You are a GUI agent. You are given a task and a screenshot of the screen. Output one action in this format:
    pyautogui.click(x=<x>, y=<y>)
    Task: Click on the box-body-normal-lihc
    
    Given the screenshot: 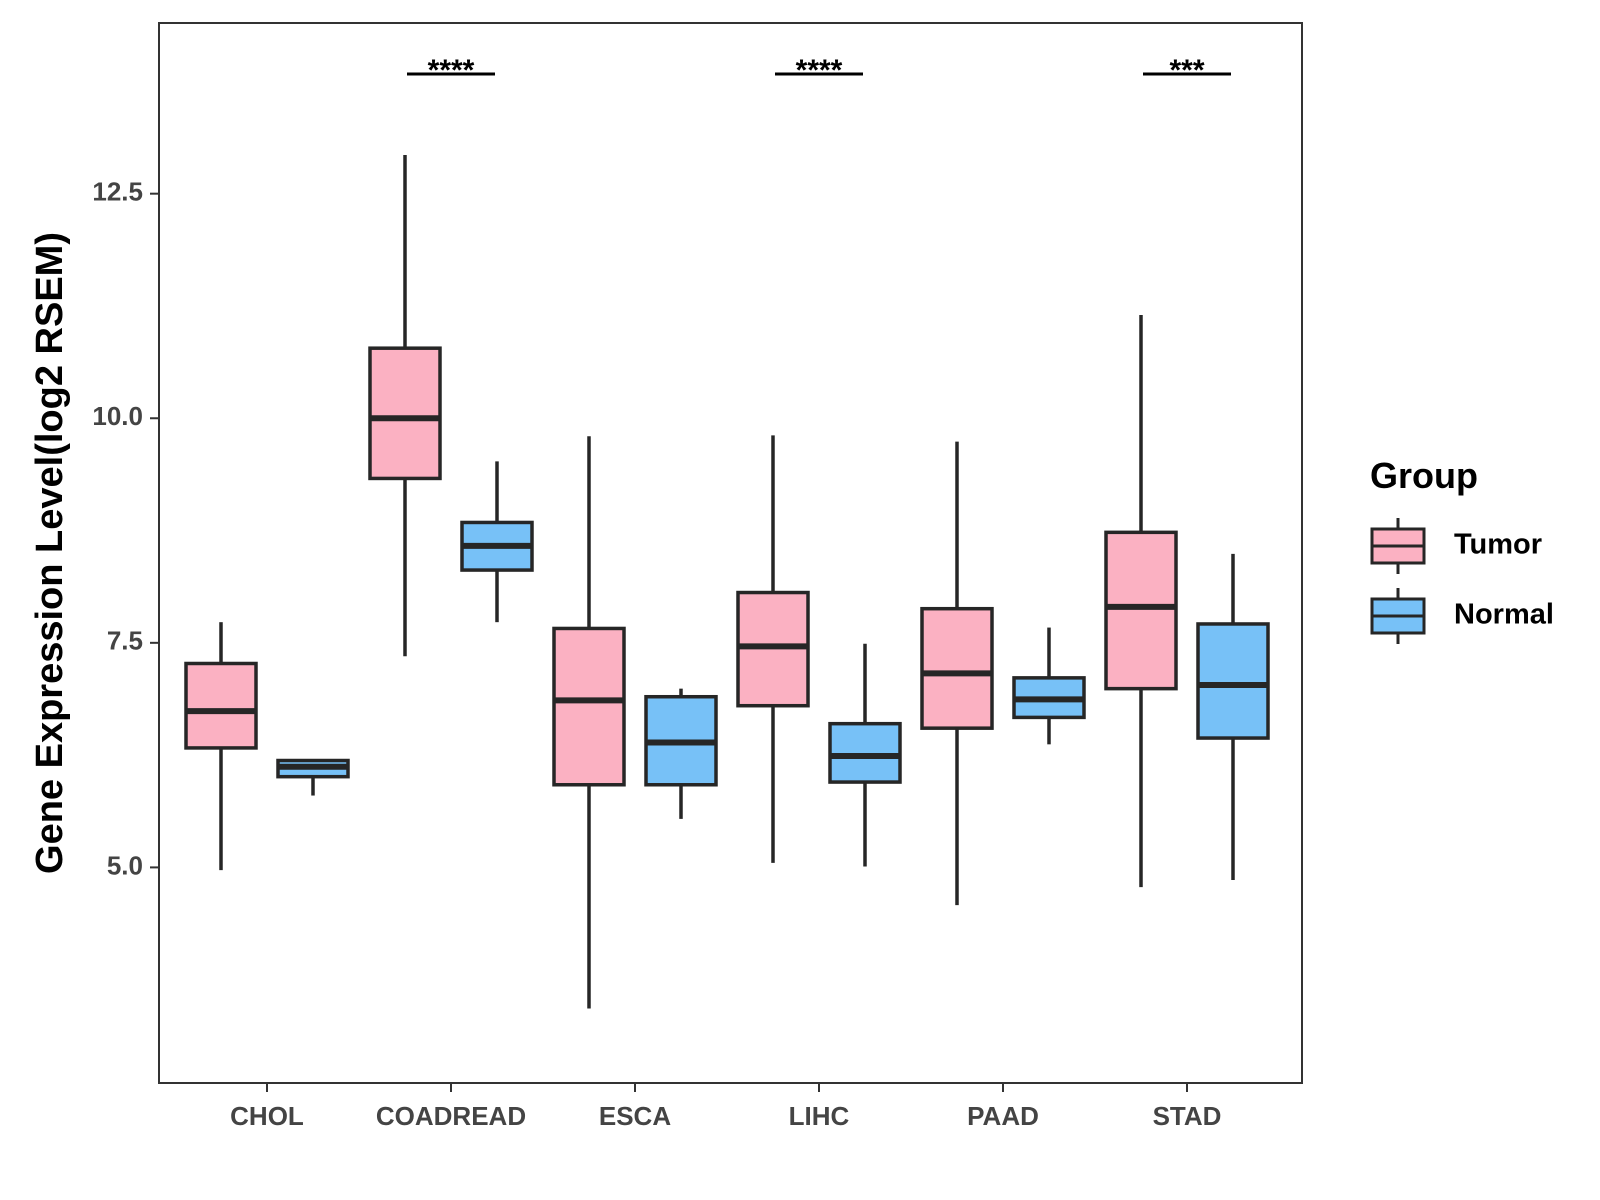 What is the action you would take?
    pyautogui.click(x=865, y=752)
    